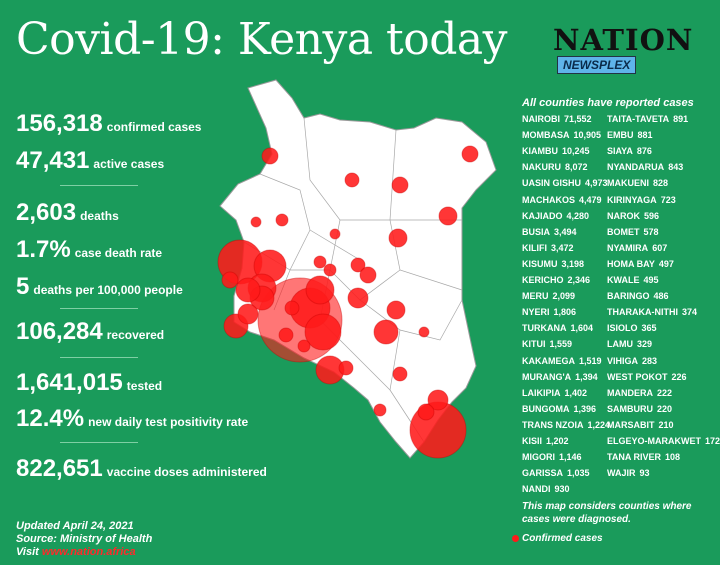 The height and width of the screenshot is (565, 720). I want to click on county-value: 486, so click(661, 296).